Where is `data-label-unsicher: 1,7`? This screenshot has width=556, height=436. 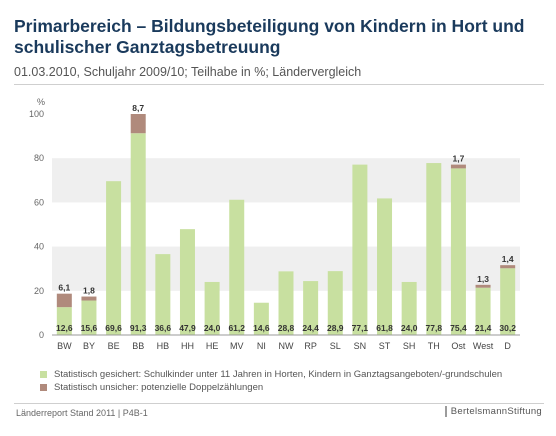 data-label-unsicher: 1,7 is located at coordinates (459, 159).